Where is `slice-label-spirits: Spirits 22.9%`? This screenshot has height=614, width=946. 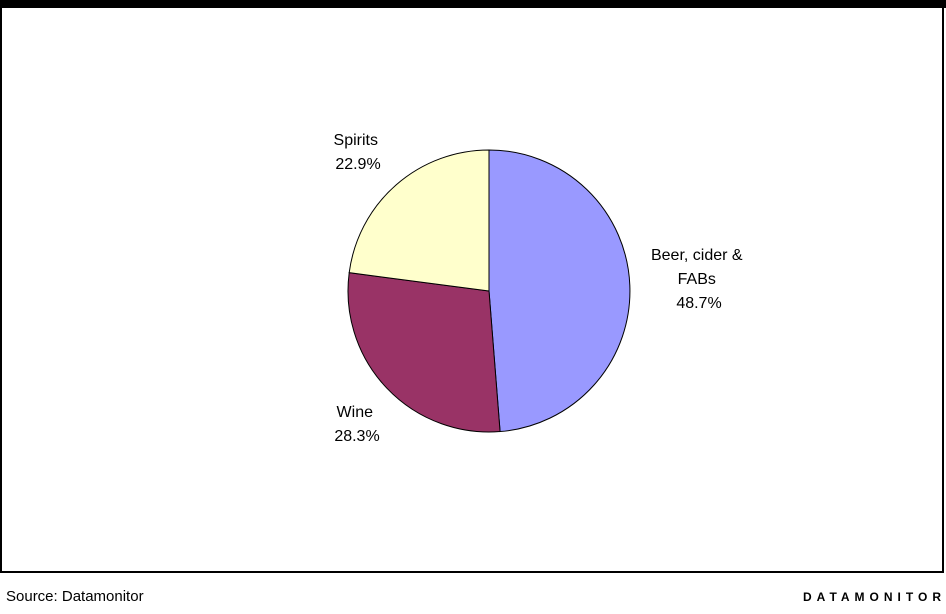
slice-label-spirits: Spirits 22.9% is located at coordinates (358, 152).